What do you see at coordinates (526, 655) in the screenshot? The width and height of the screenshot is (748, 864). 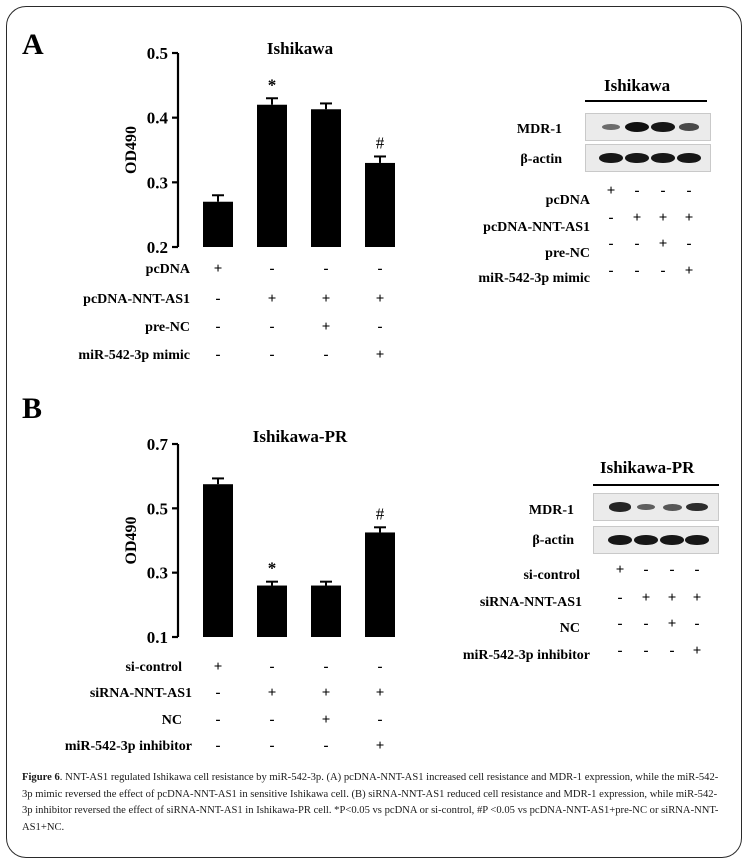 I see `condition-label: miR-542-3p inhibitor` at bounding box center [526, 655].